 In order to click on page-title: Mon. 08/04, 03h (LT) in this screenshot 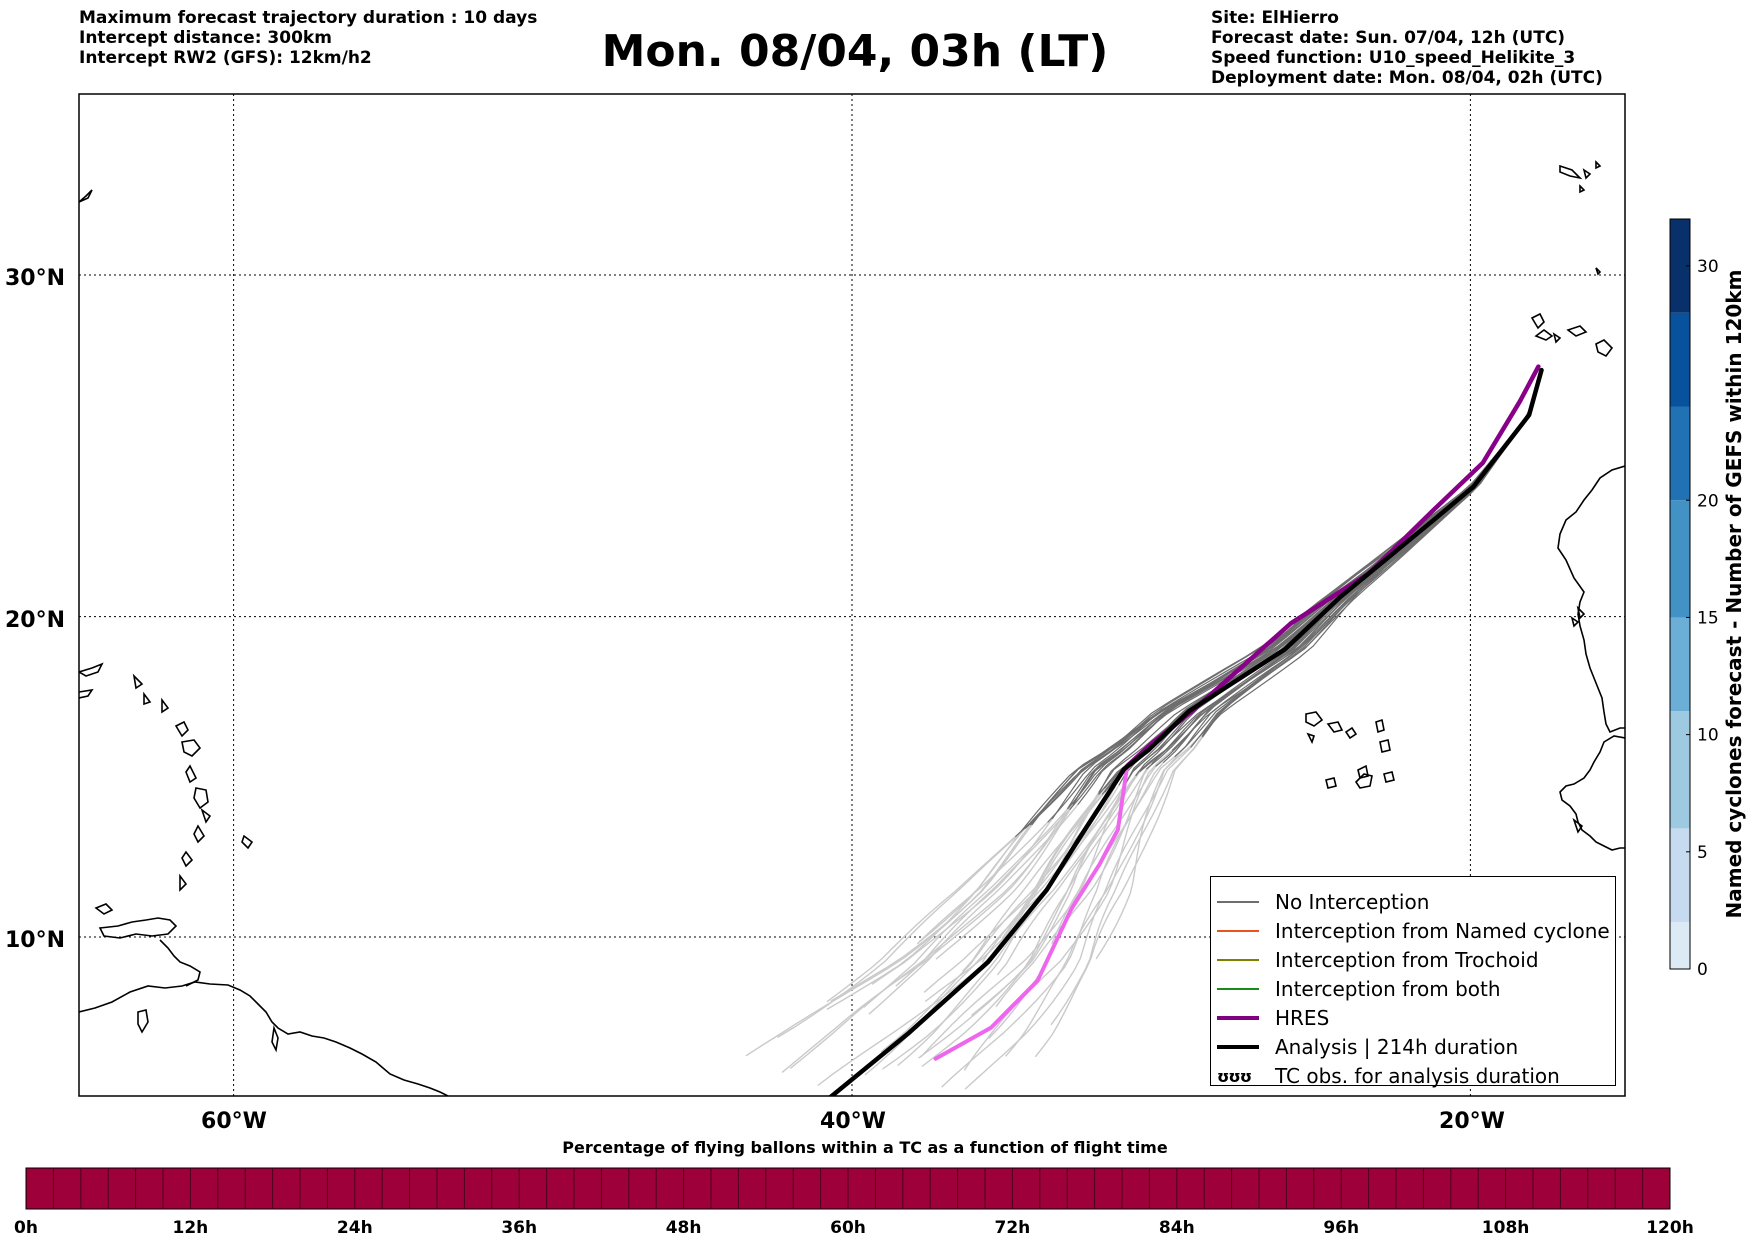, I will do `click(855, 51)`.